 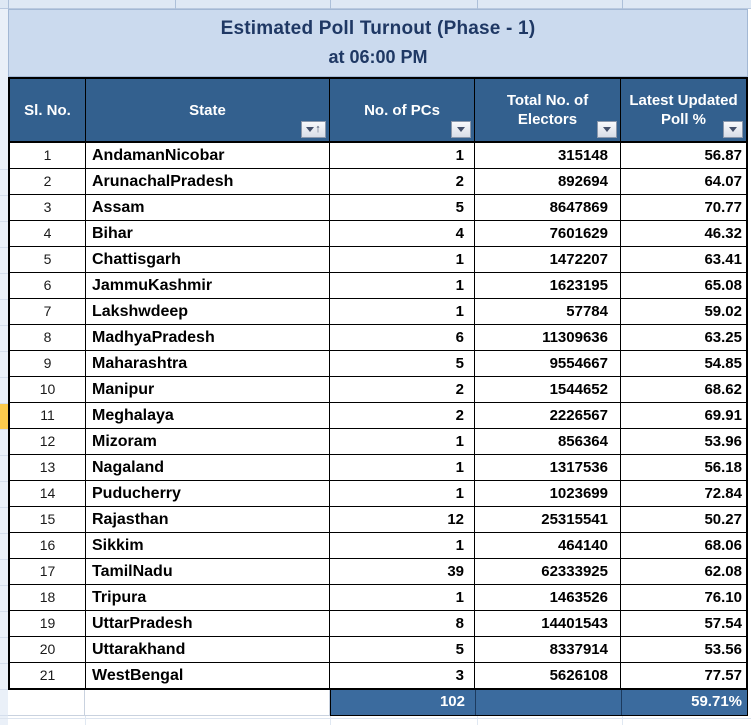 I want to click on cell-state: AndamanNicobar, so click(x=207, y=155).